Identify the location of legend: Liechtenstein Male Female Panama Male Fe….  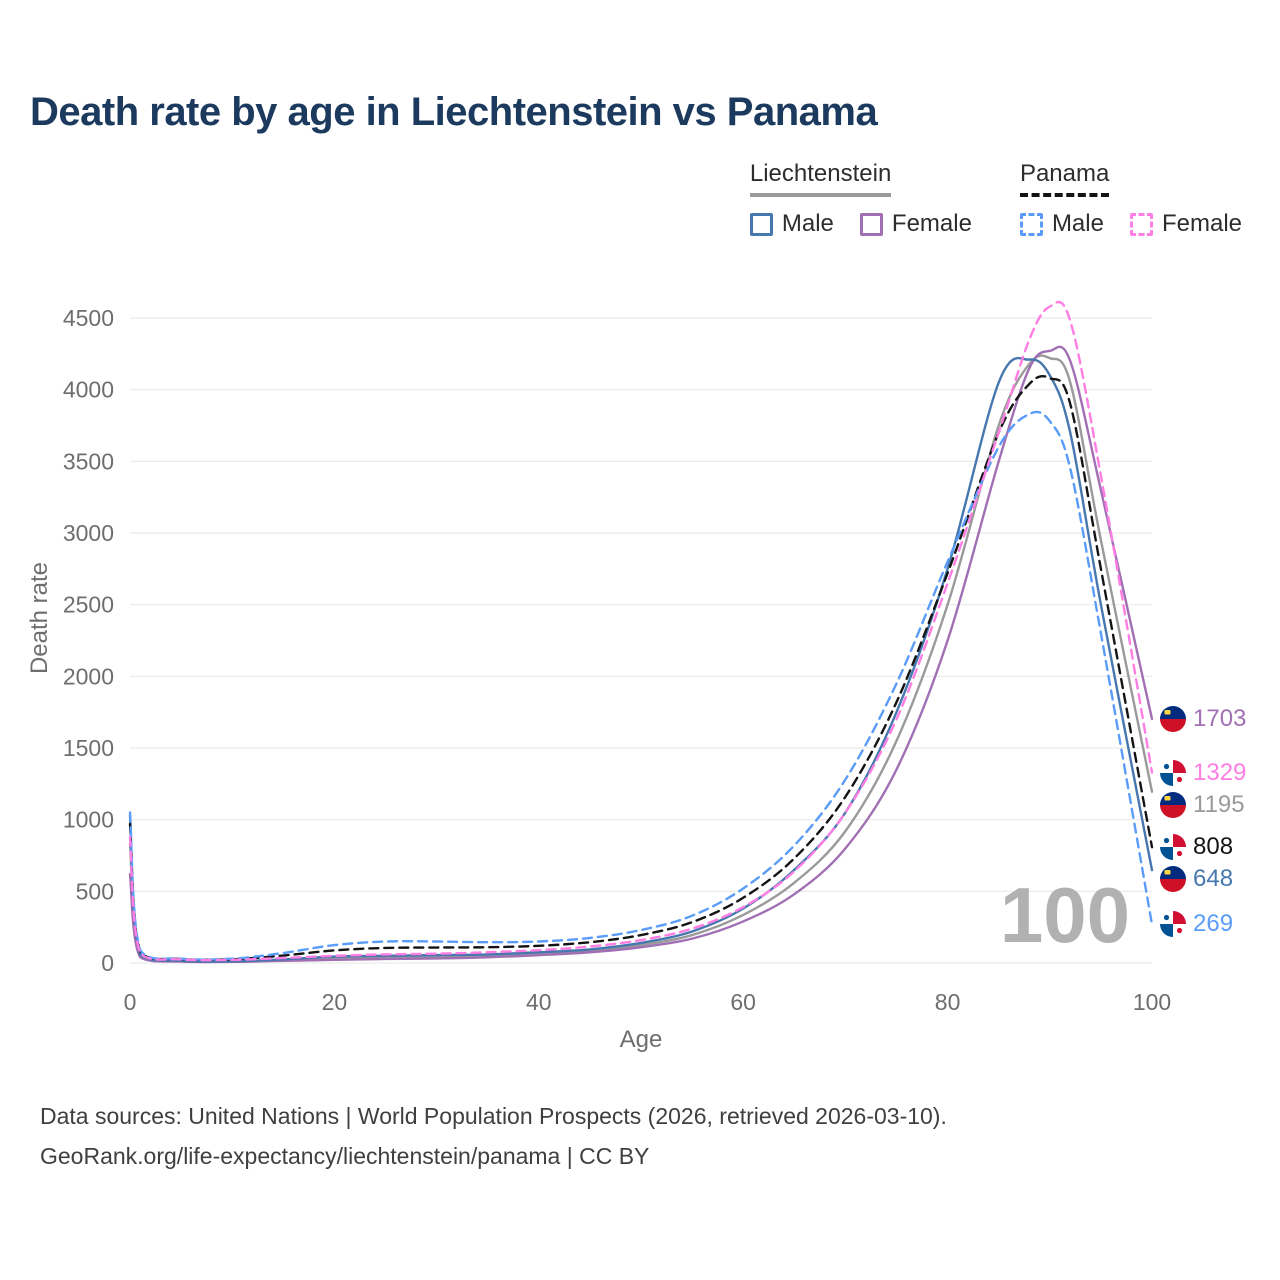
(995, 199).